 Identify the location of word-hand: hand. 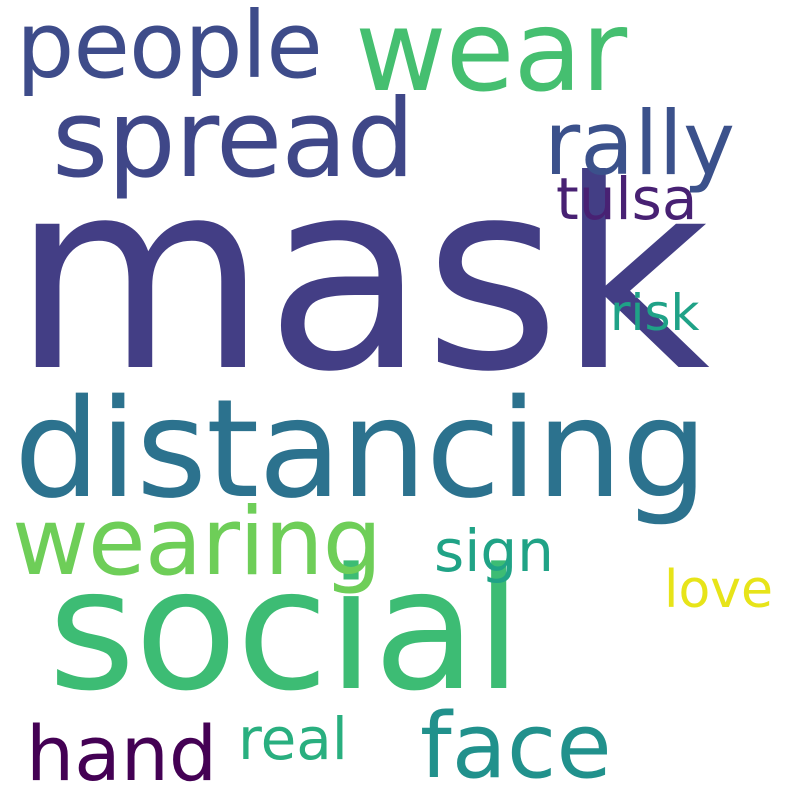
(122, 753).